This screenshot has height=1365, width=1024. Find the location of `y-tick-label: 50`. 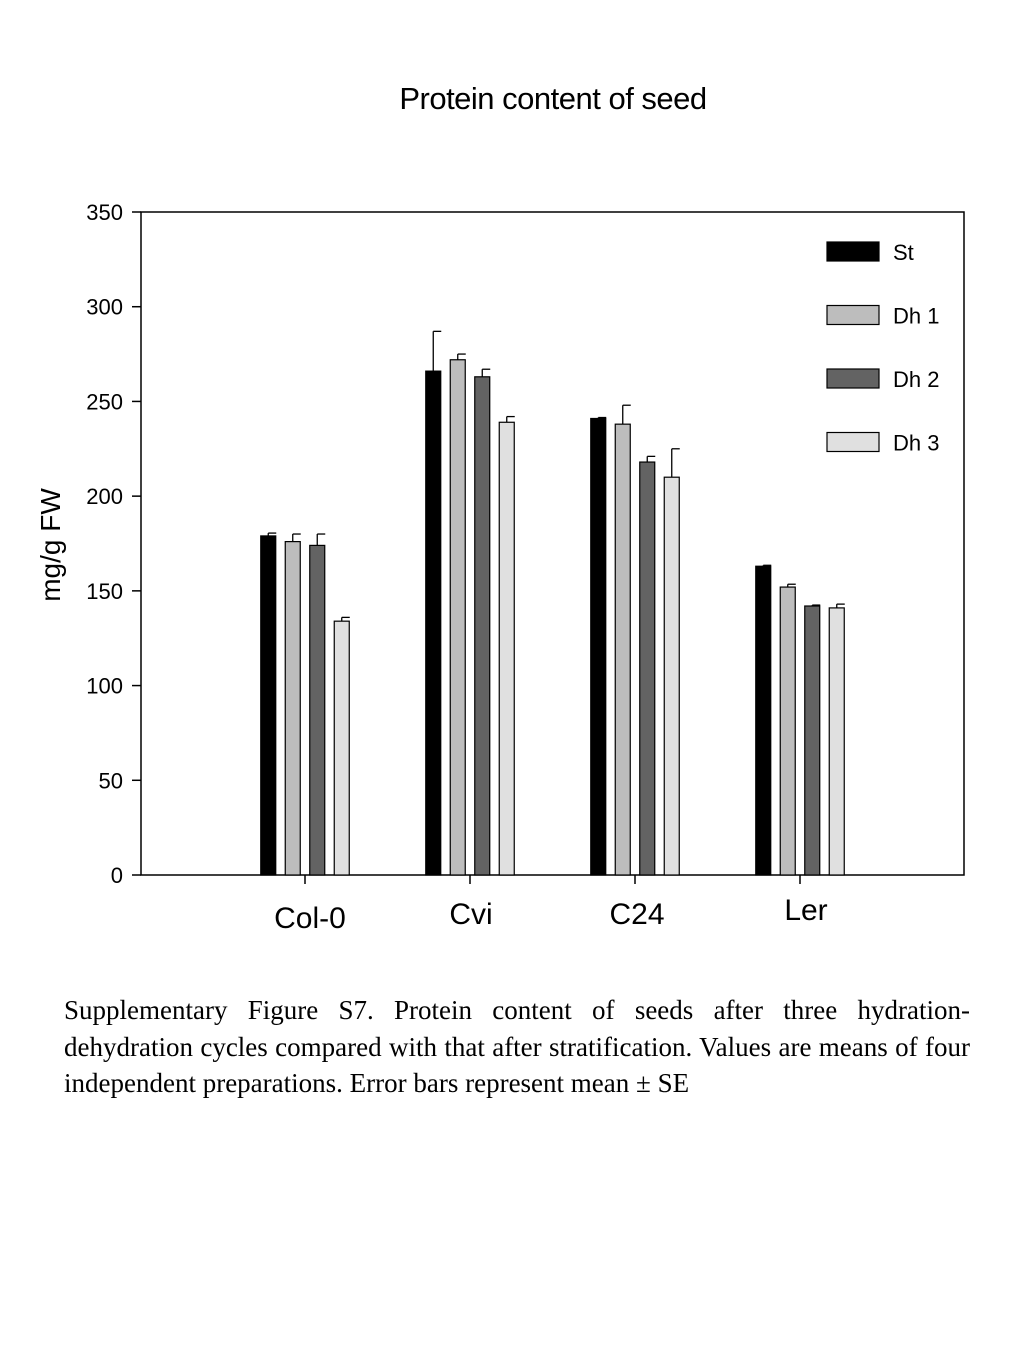

y-tick-label: 50 is located at coordinates (111, 780).